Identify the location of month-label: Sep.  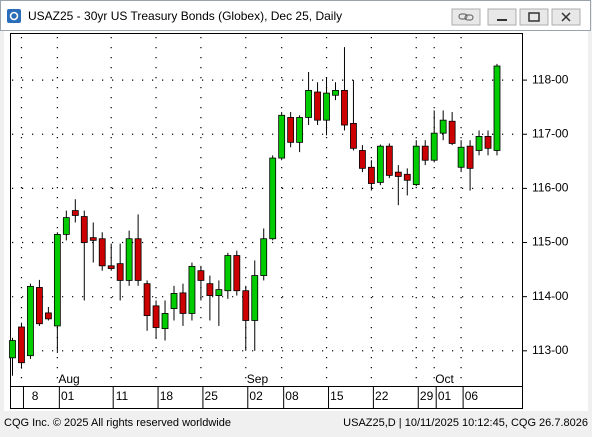
(258, 379).